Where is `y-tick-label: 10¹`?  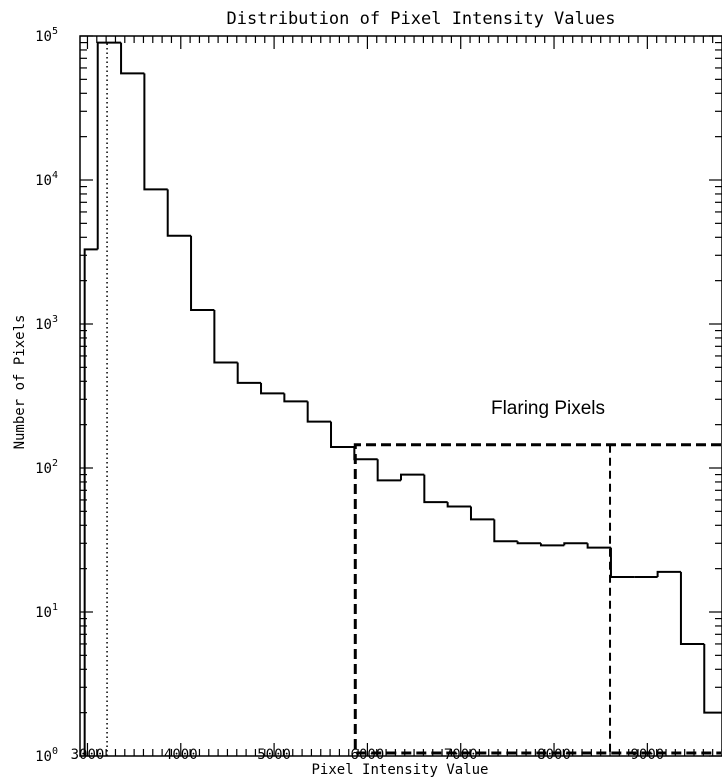 y-tick-label: 10¹ is located at coordinates (46, 611).